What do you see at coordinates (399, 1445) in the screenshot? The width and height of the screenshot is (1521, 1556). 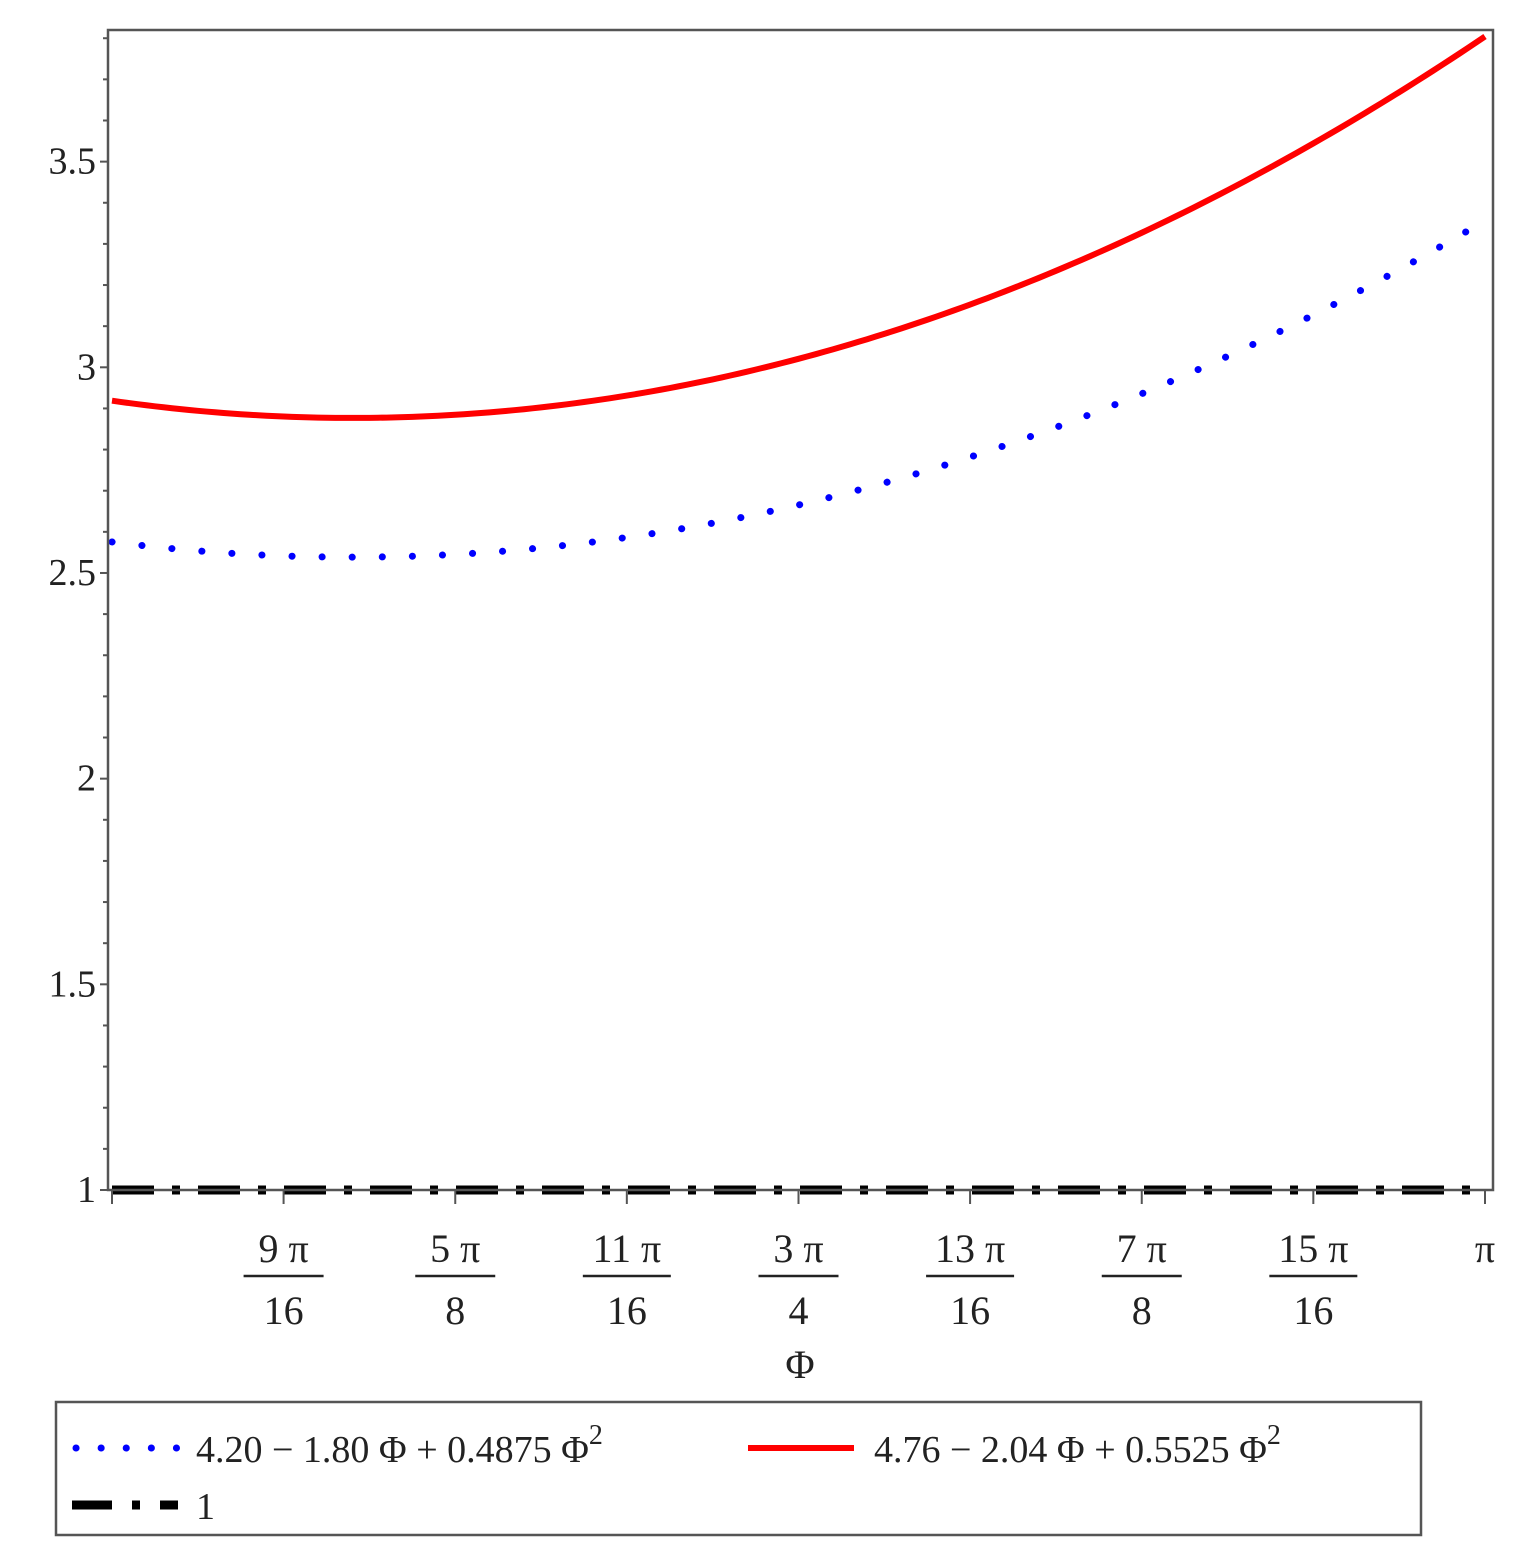 I see `legend-label: 4.20 − 1.80 Φ + 0.4875 Φ2` at bounding box center [399, 1445].